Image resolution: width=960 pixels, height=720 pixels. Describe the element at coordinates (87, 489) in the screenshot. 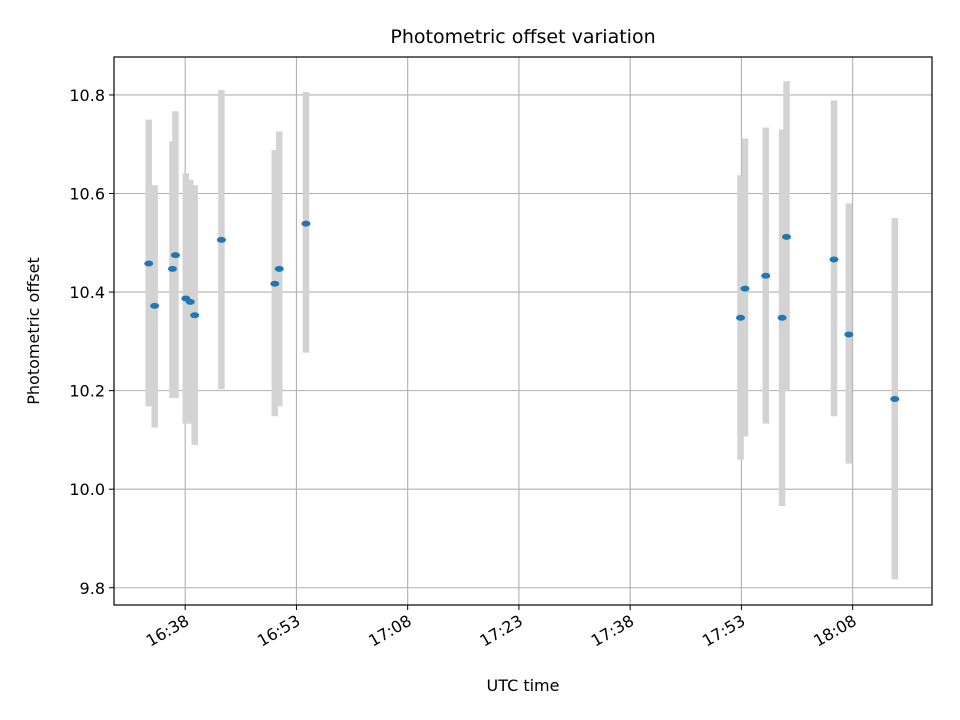

I see `y-tick-label: 10.0` at that location.